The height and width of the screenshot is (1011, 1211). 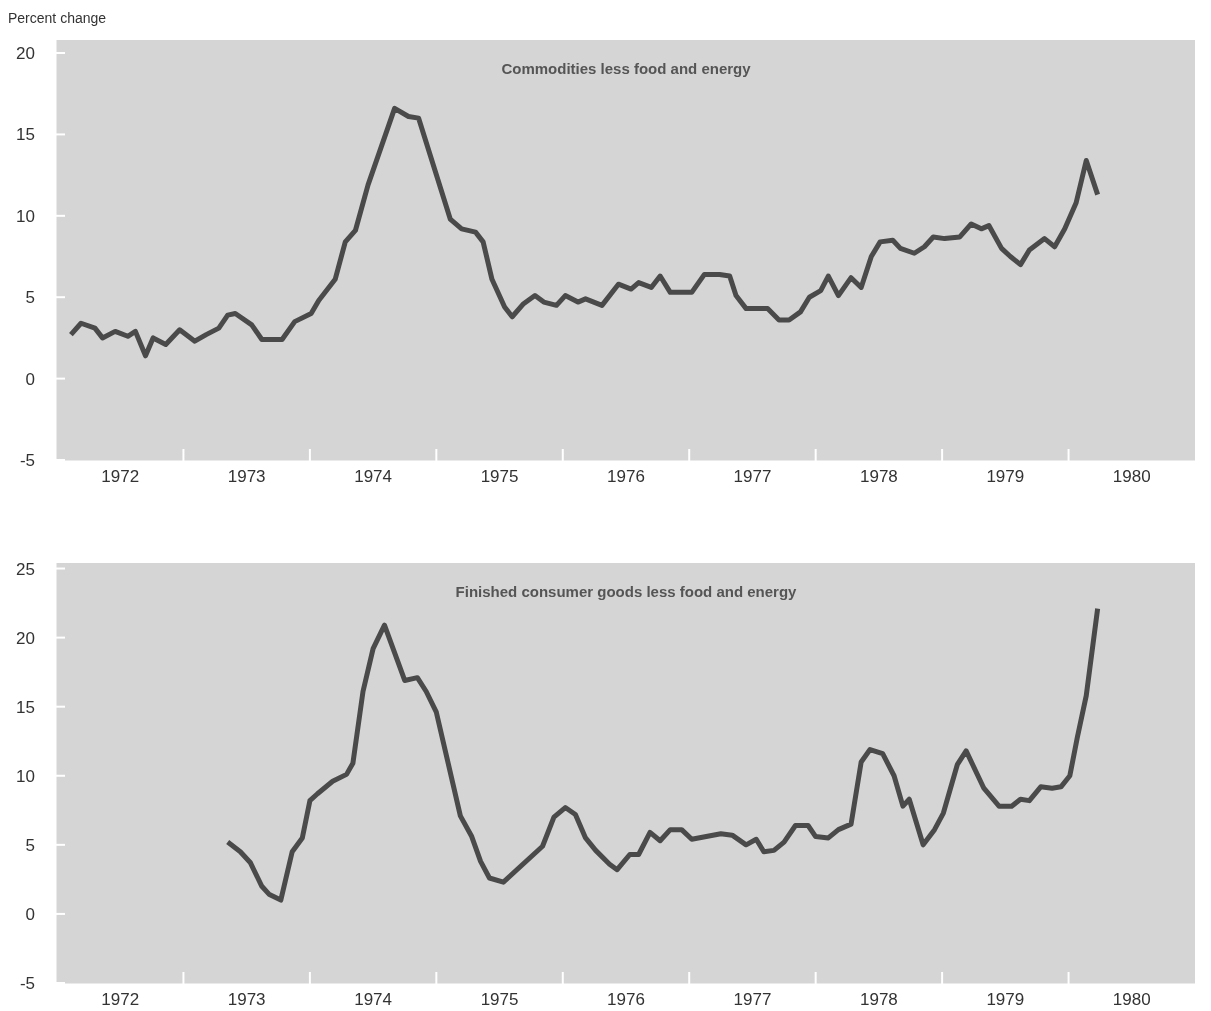 I want to click on y-axis-title: Percent change, so click(x=57, y=18).